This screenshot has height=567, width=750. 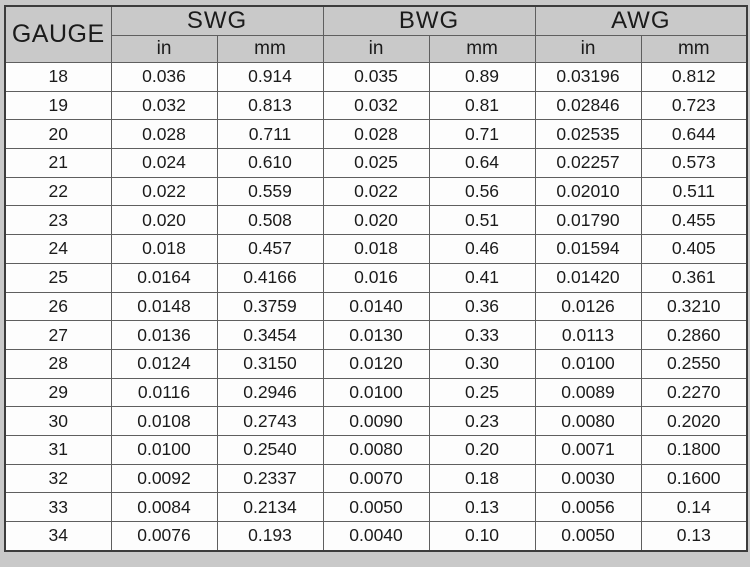 I want to click on cell-awg-in: 0.0080, so click(x=588, y=421).